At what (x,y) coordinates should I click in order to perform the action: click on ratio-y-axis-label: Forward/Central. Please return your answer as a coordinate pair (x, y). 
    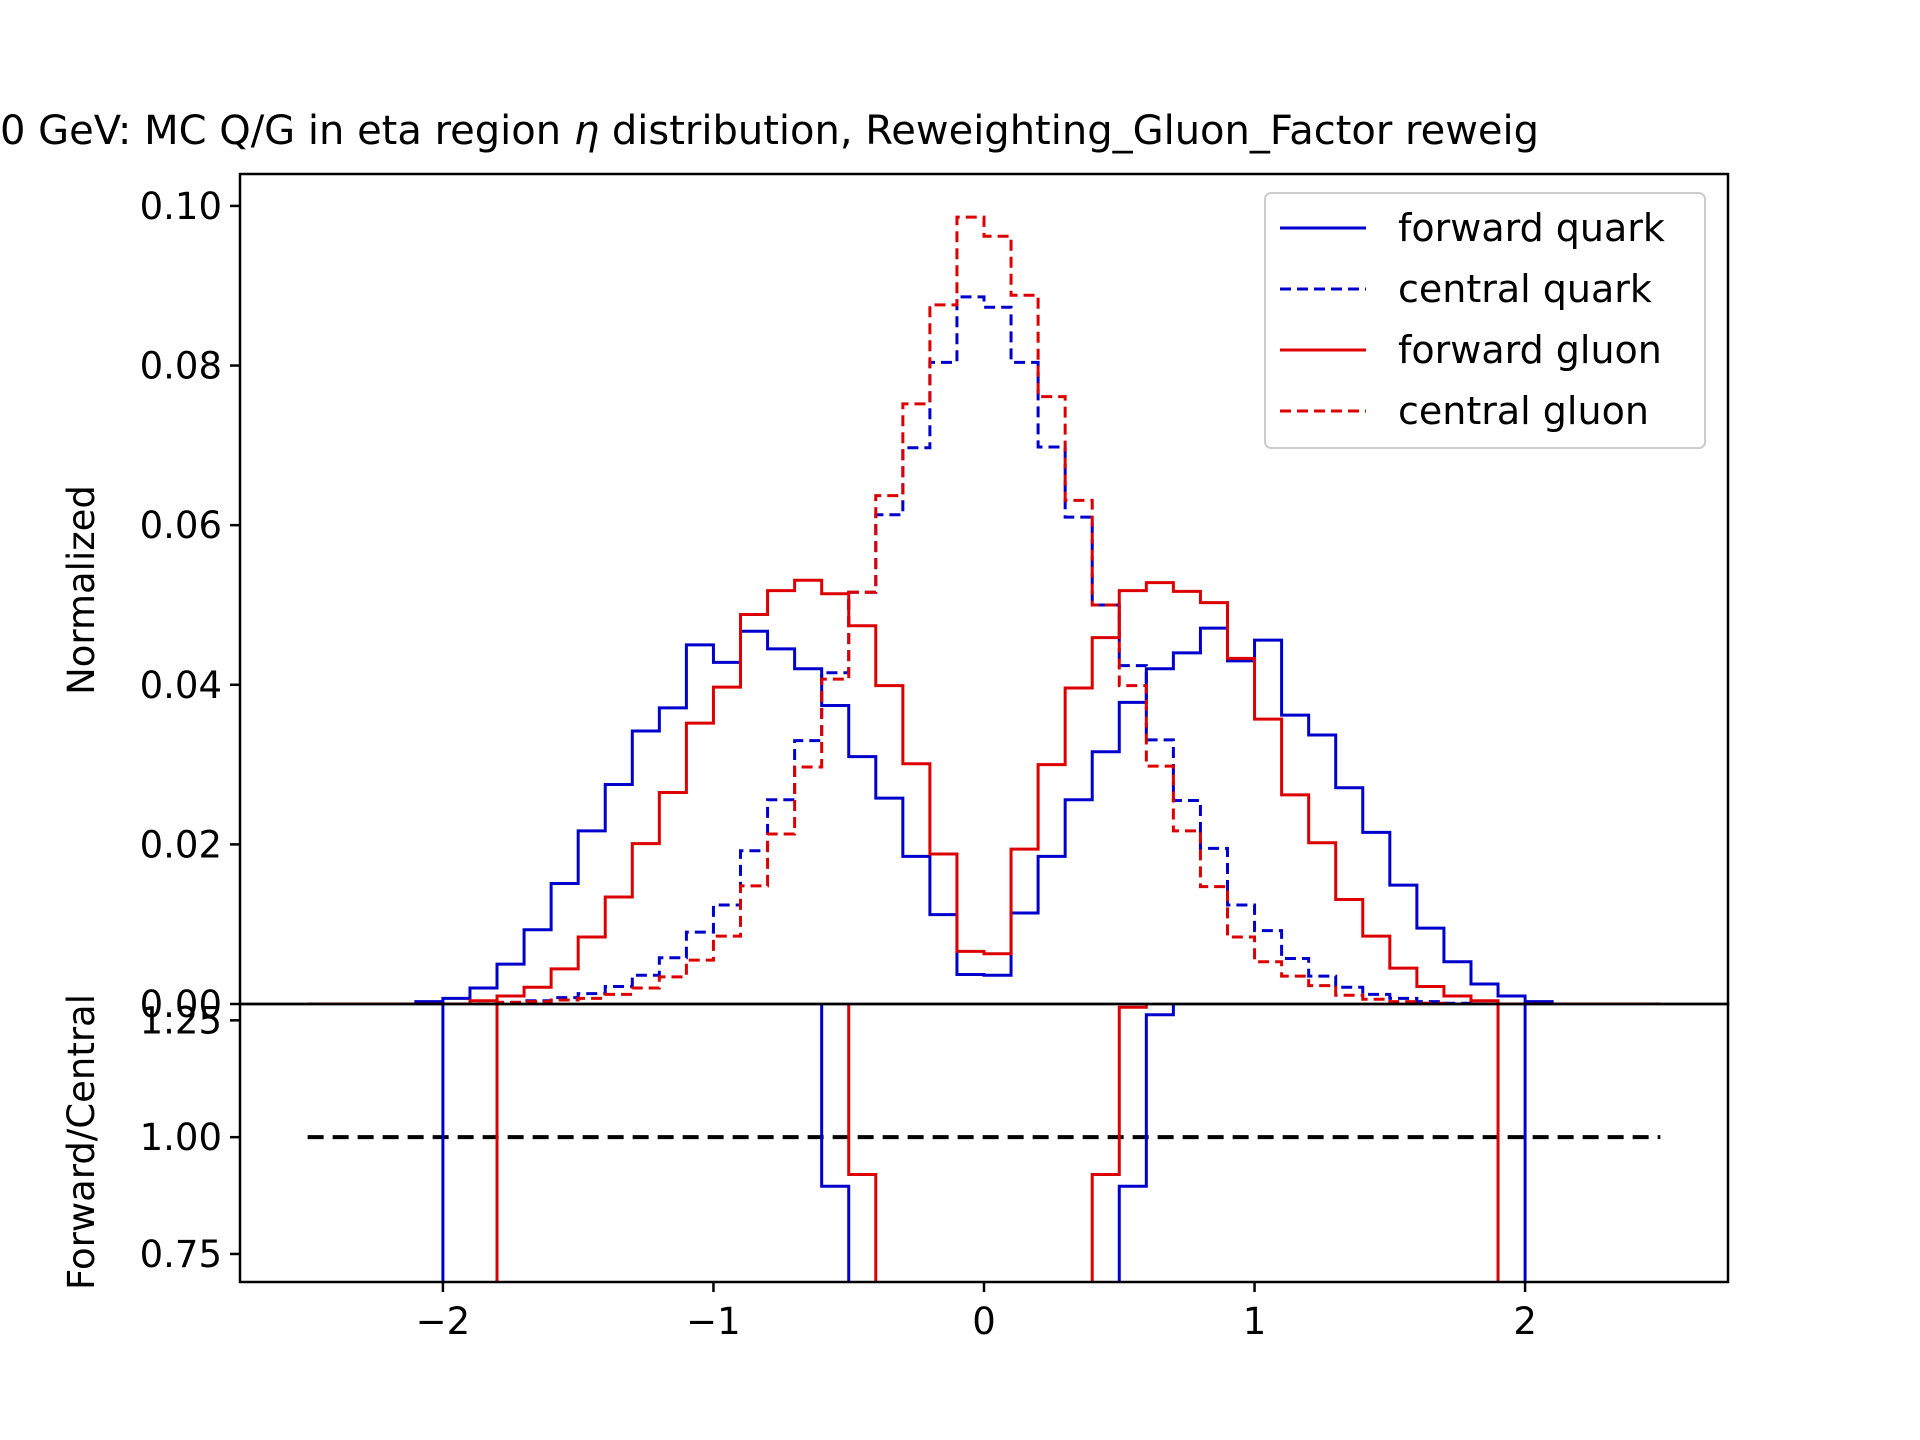
    Looking at the image, I should click on (81, 1142).